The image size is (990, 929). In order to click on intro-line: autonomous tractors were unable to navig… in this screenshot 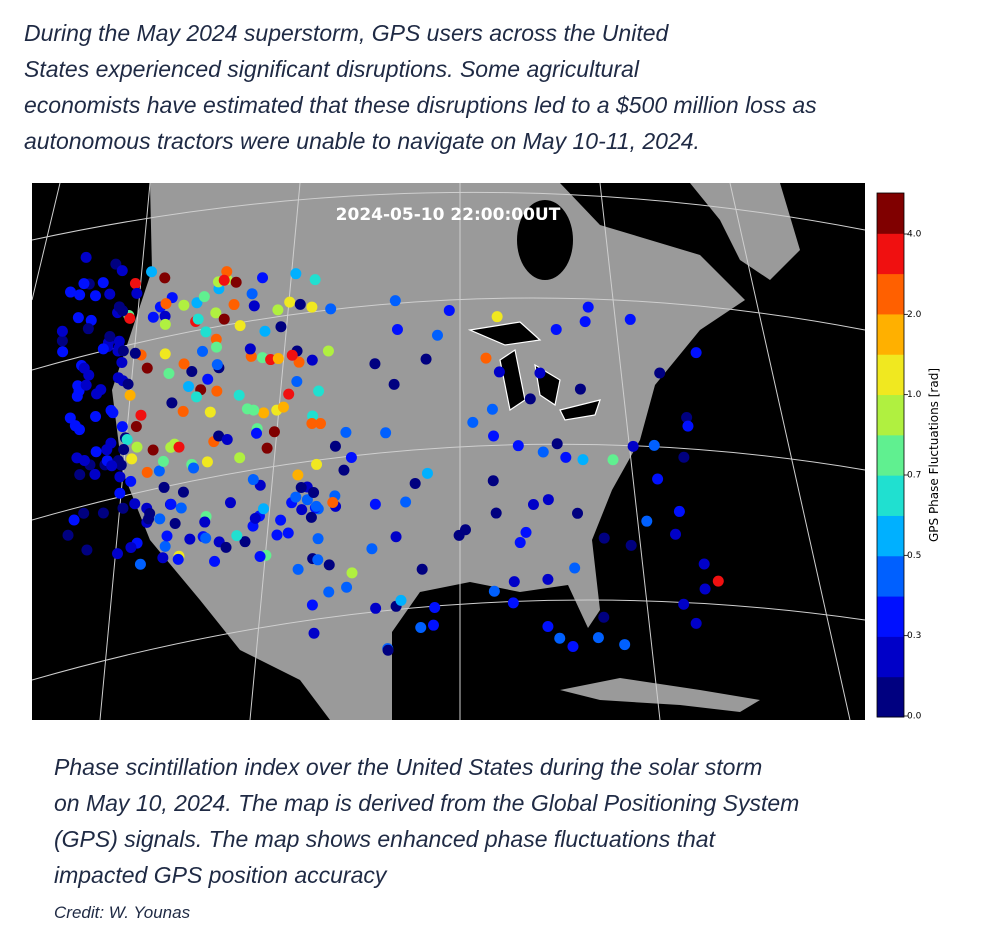, I will do `click(362, 141)`.